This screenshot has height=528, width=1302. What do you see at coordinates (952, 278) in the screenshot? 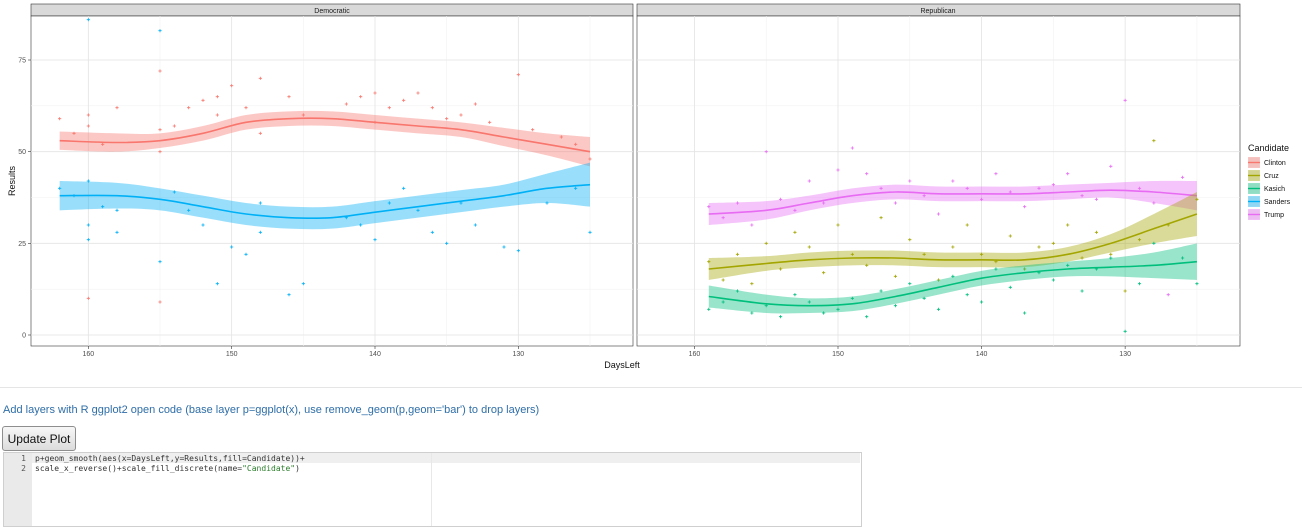
I see `confidence-band-kasich` at bounding box center [952, 278].